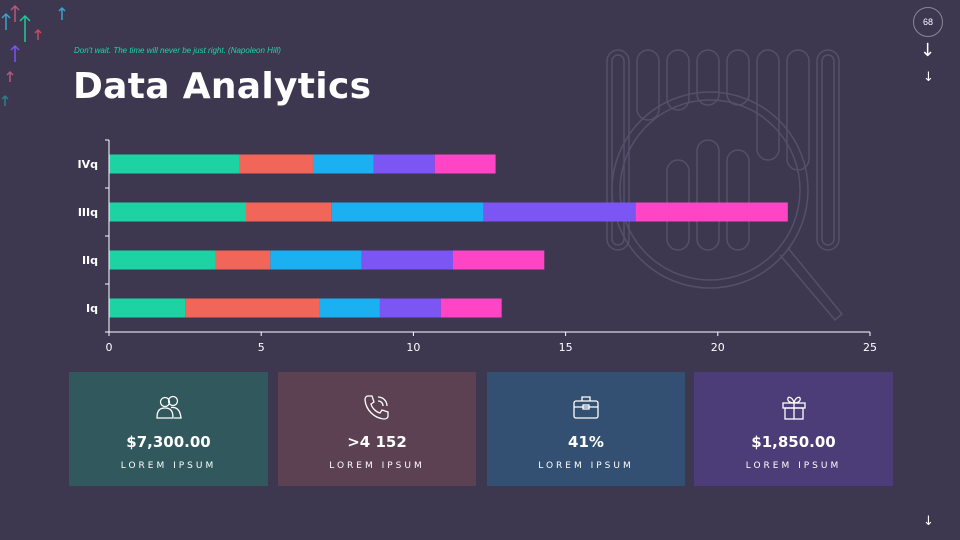 The width and height of the screenshot is (960, 540). I want to click on magnifier-chart-background-icon, so click(725, 185).